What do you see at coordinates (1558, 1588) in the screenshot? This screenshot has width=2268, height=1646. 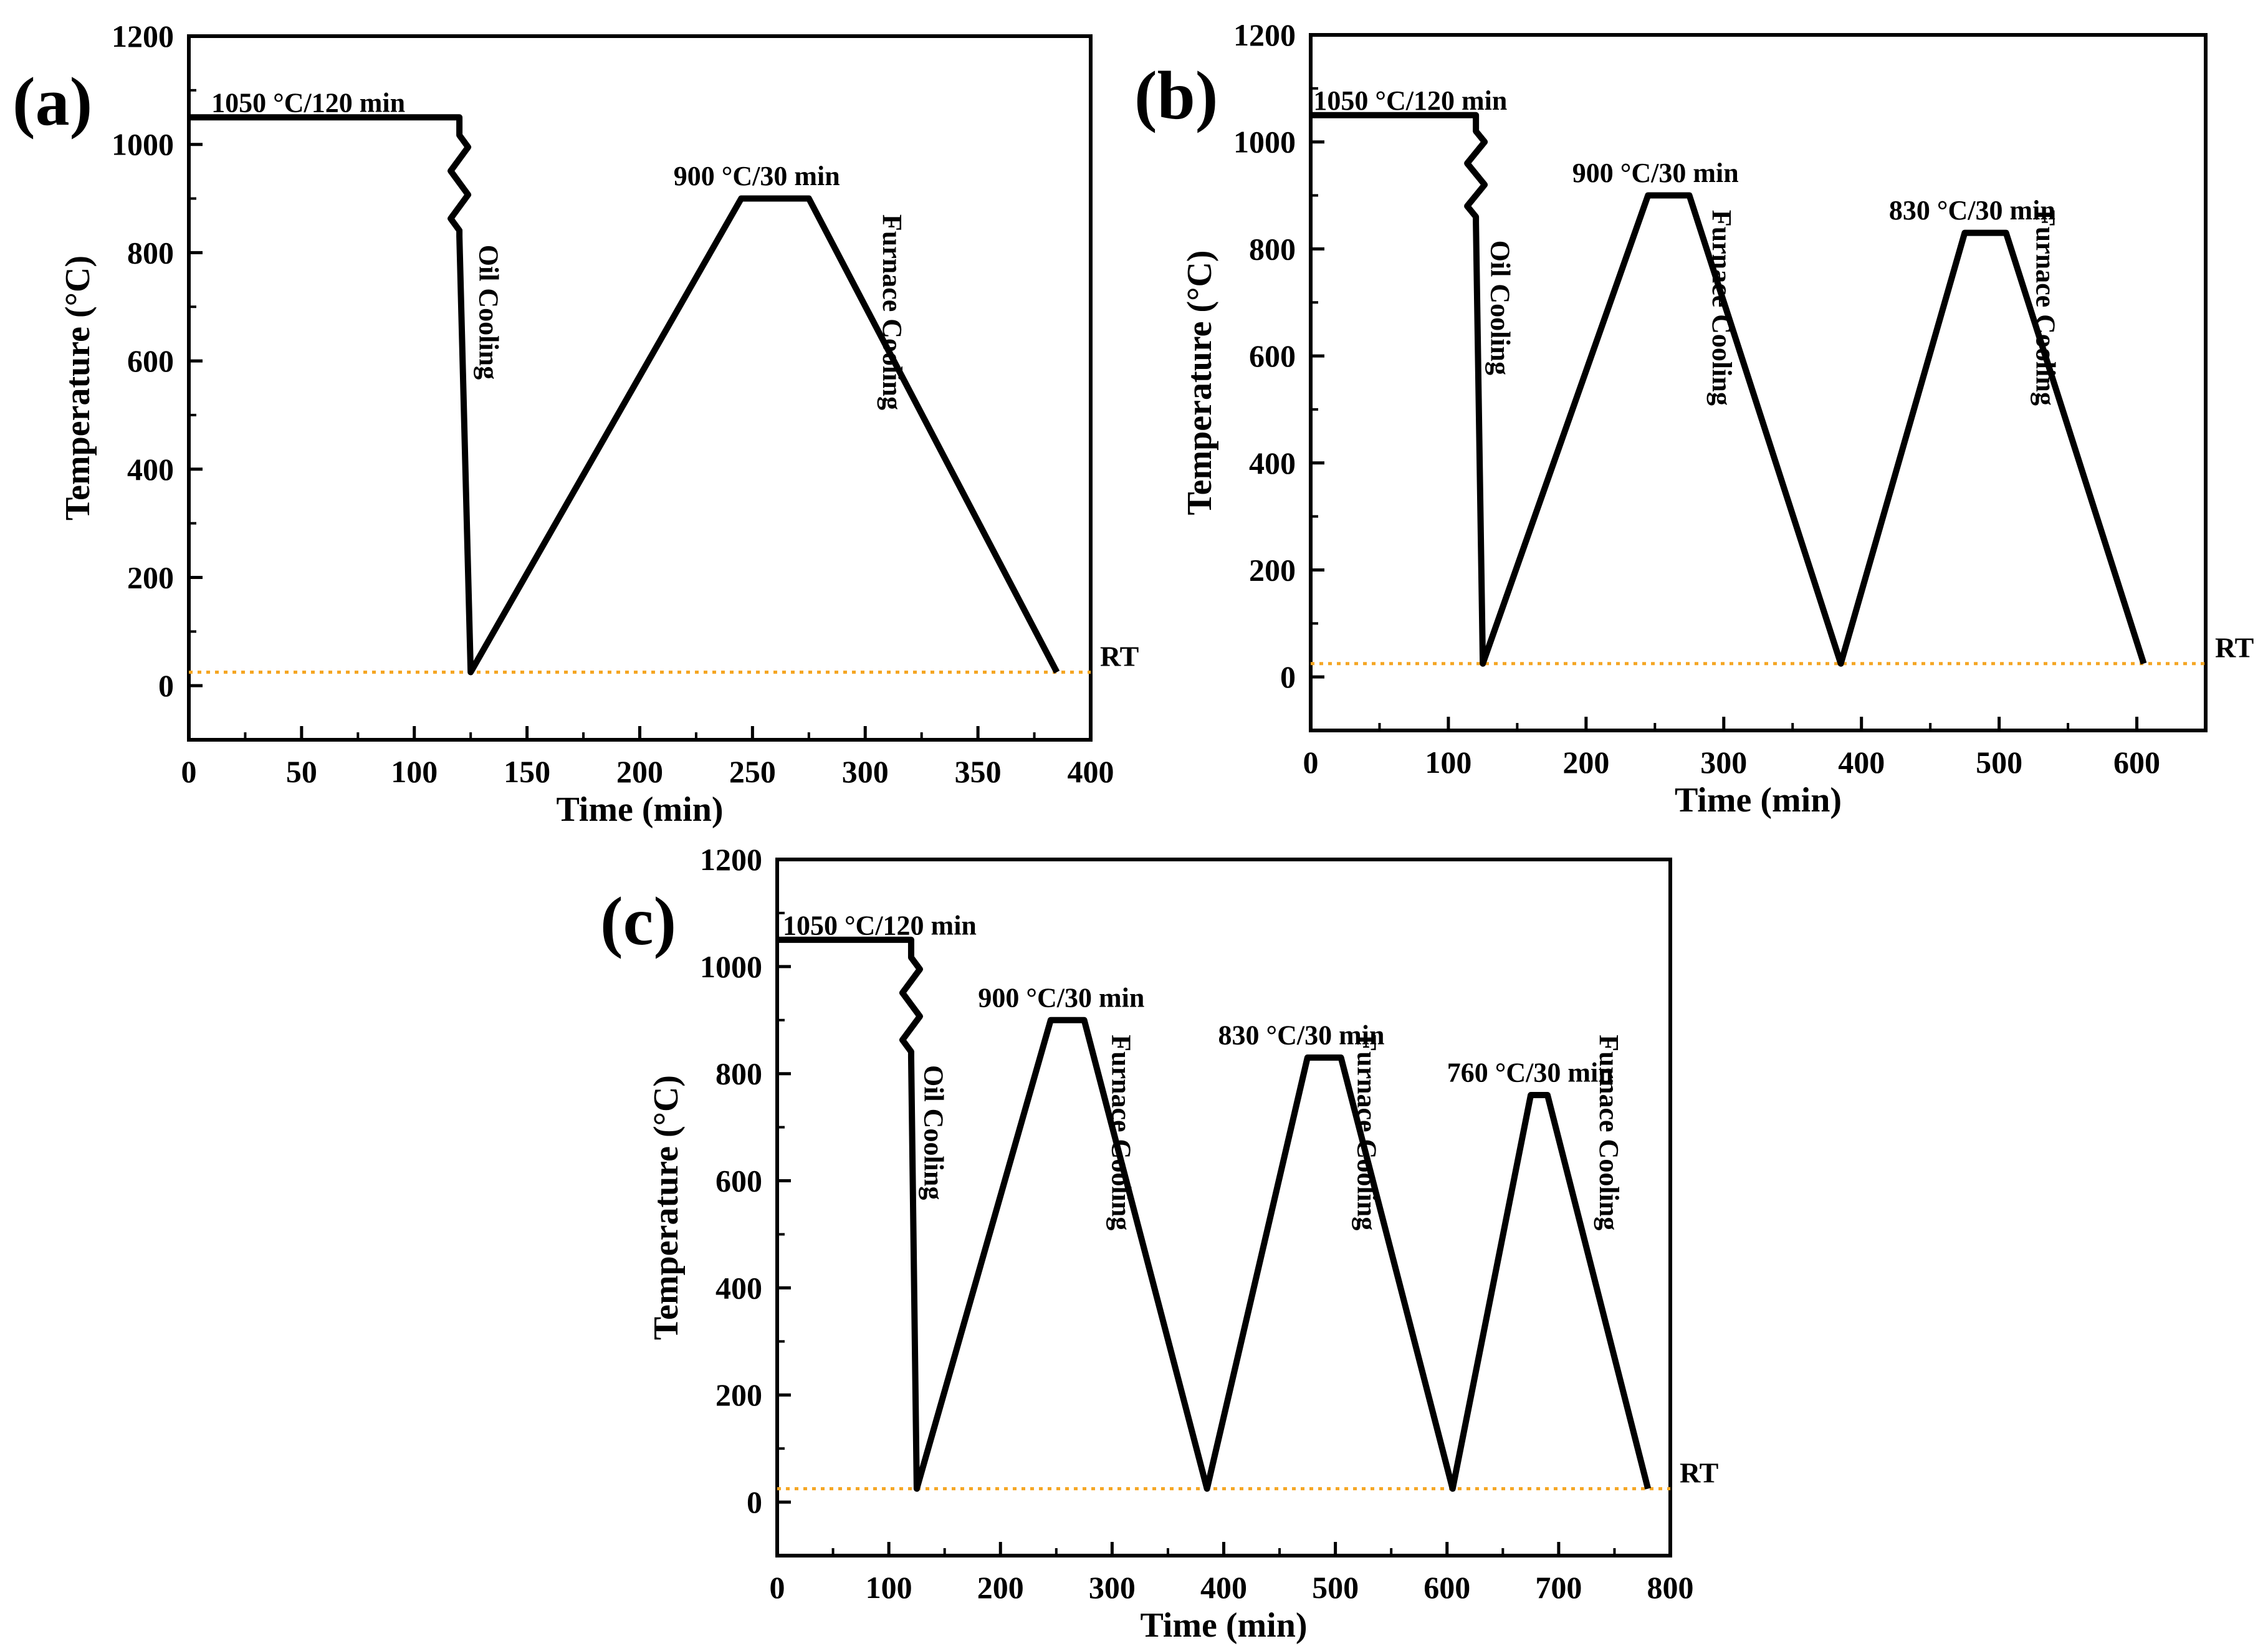 I see `x-tick-label: 700` at bounding box center [1558, 1588].